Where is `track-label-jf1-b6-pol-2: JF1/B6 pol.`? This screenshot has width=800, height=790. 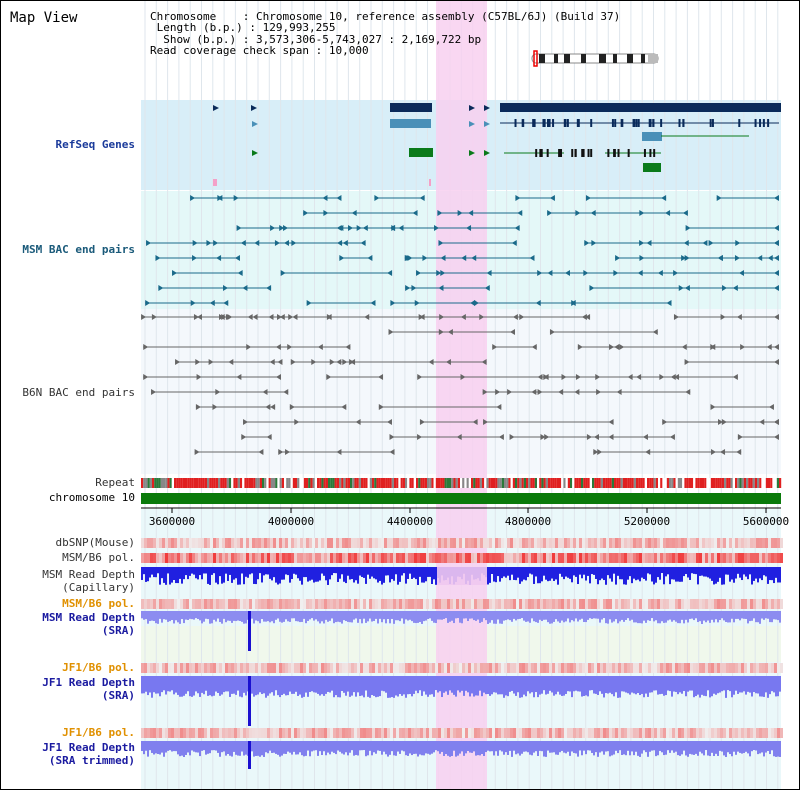 track-label-jf1-b6-pol-2: JF1/B6 pol. is located at coordinates (98, 732).